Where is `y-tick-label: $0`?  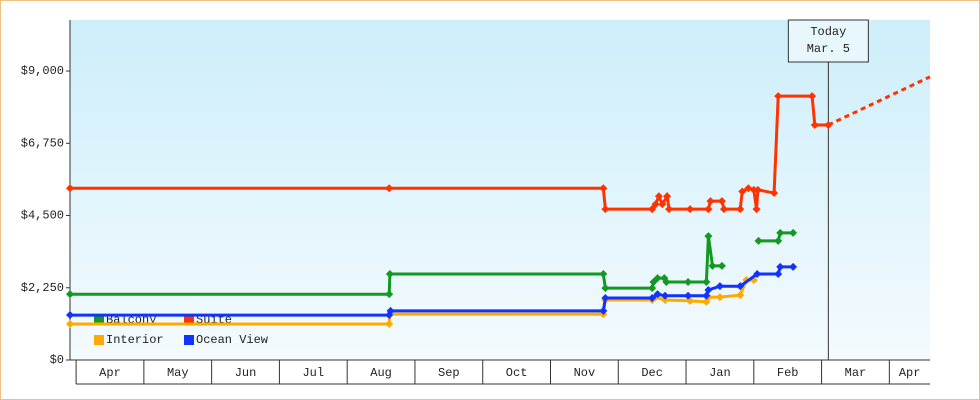
y-tick-label: $0 is located at coordinates (57, 360).